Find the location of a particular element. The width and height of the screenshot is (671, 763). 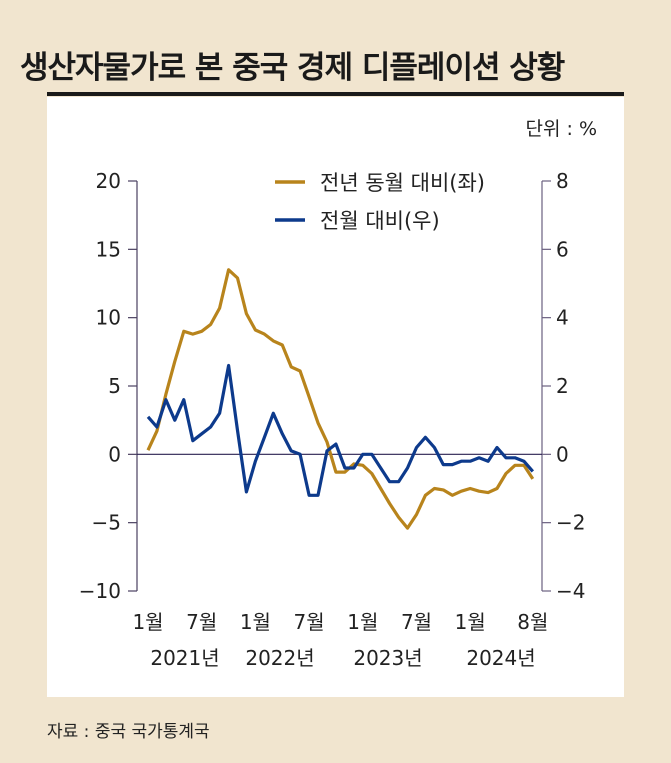

chart-title: 생산자물가로 본 중국 경제 디플레이션 상황 is located at coordinates (292, 68).